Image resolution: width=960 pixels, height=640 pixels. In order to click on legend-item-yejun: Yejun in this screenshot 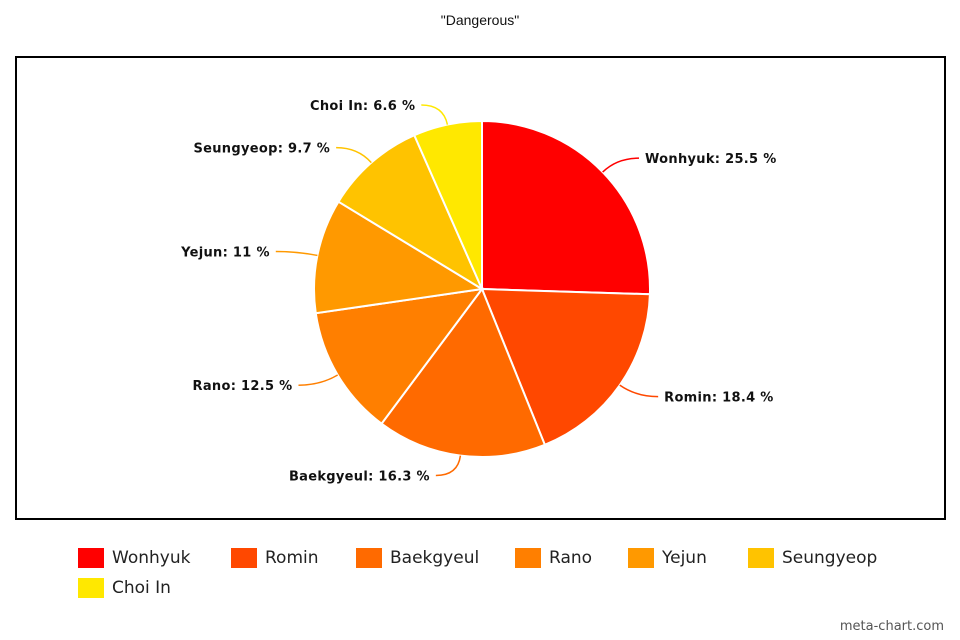, I will do `click(667, 558)`.